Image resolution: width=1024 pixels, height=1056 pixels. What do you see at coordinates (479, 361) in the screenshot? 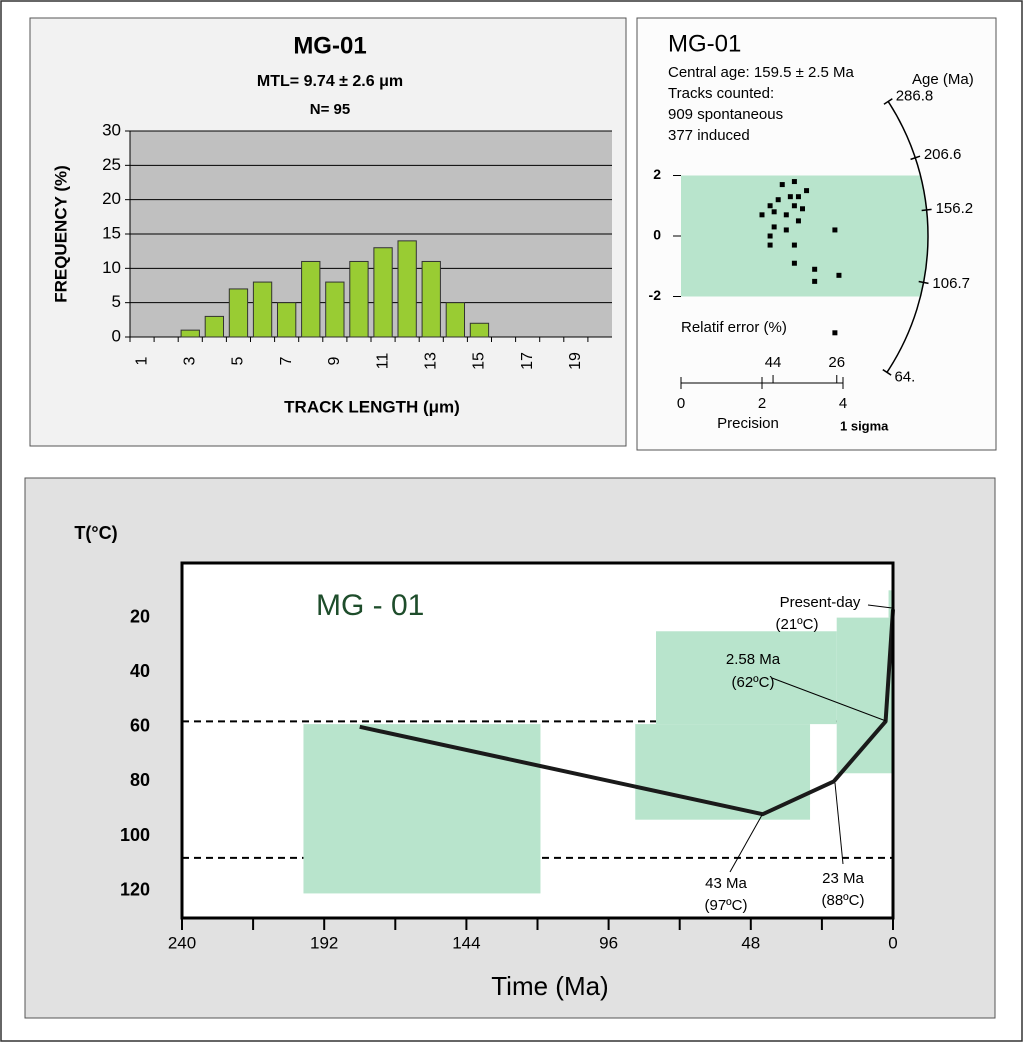
I see `x-tick-label: 15` at bounding box center [479, 361].